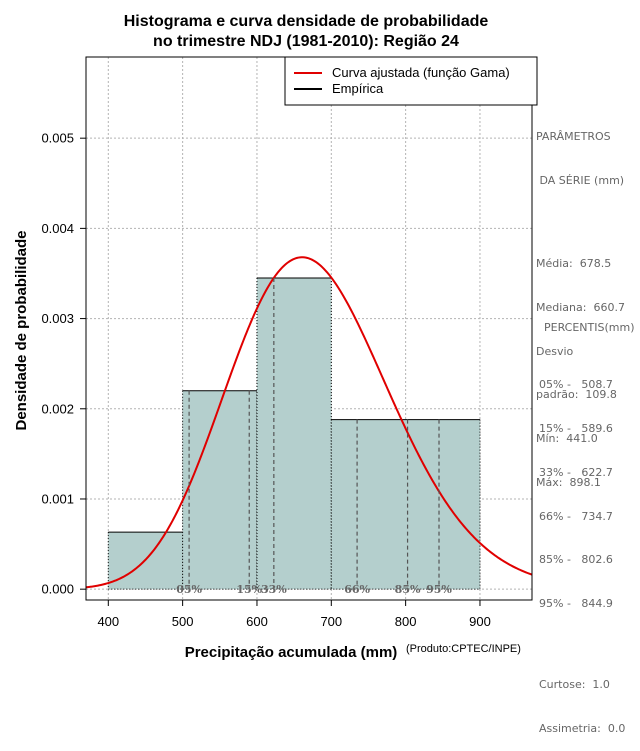  Describe the element at coordinates (57, 318) in the screenshot. I see `y-tick-label: 0.003` at that location.